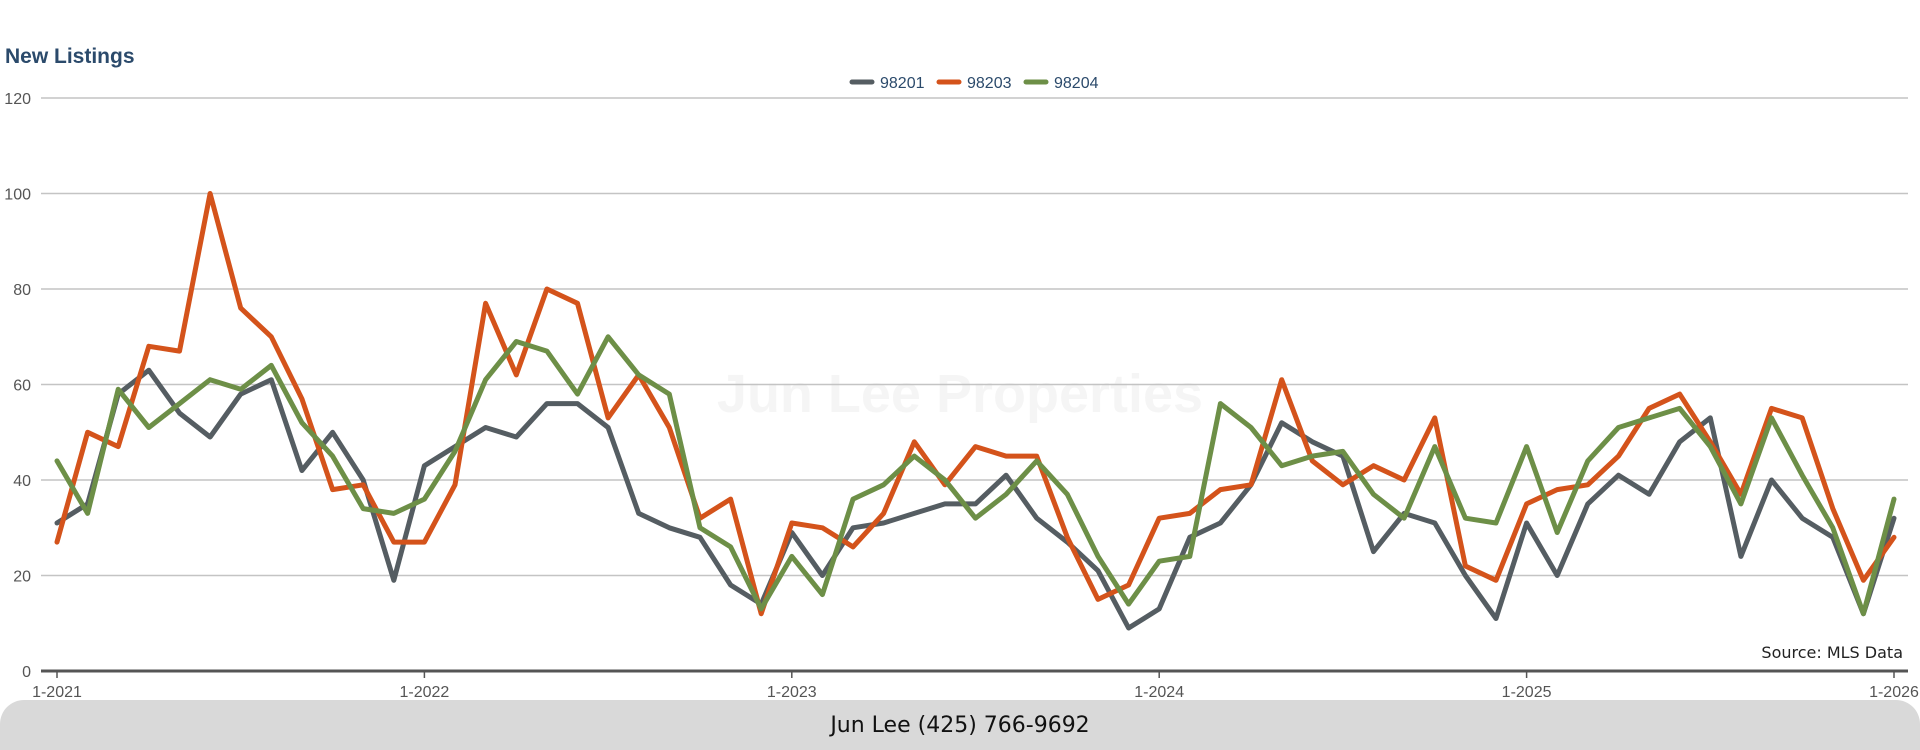 Image resolution: width=1920 pixels, height=750 pixels. Describe the element at coordinates (17, 99) in the screenshot. I see `y-tick-label: 120` at that location.